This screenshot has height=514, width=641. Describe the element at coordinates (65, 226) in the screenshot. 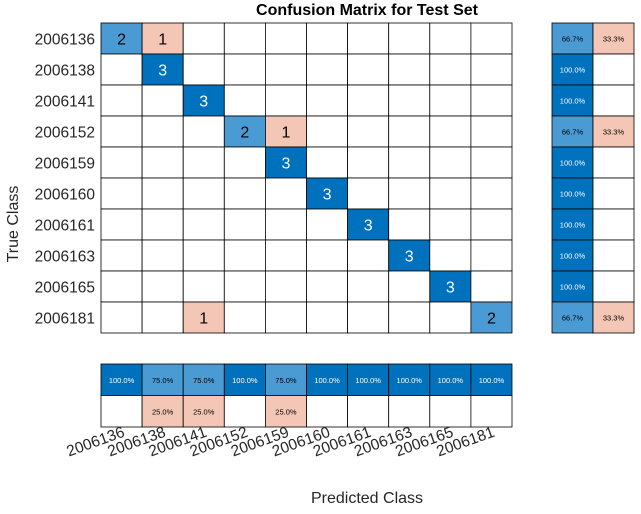

I see `y-tick-label: 2006161` at that location.